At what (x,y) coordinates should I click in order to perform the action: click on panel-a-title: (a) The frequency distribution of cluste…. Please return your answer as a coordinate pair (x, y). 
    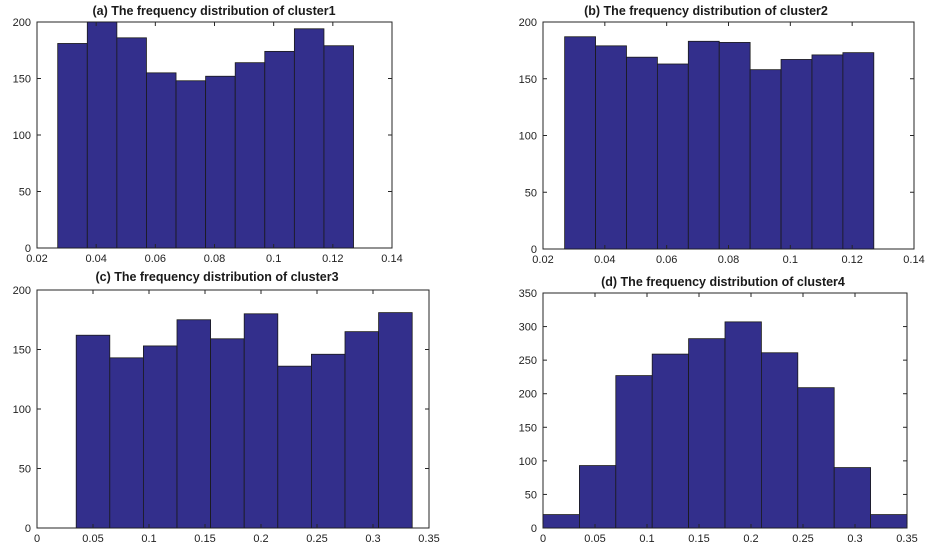
    Looking at the image, I should click on (213, 11).